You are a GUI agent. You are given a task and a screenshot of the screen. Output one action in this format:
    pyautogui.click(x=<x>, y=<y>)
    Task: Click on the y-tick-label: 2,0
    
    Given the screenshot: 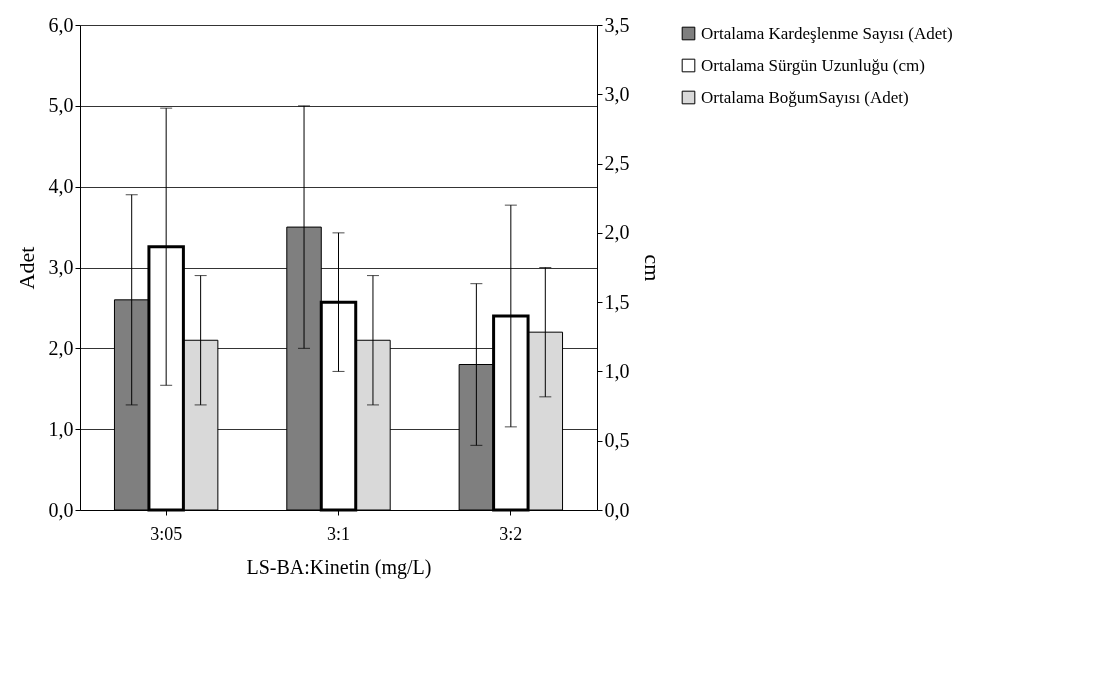 What is the action you would take?
    pyautogui.click(x=61, y=347)
    